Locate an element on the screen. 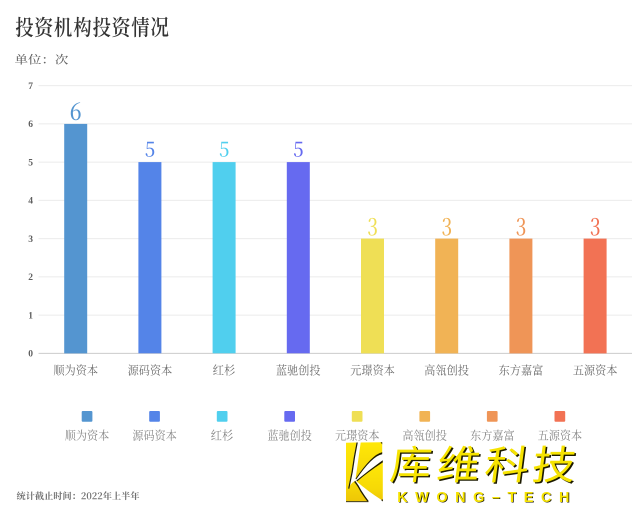  svg-text: 4 is located at coordinates (30, 202).